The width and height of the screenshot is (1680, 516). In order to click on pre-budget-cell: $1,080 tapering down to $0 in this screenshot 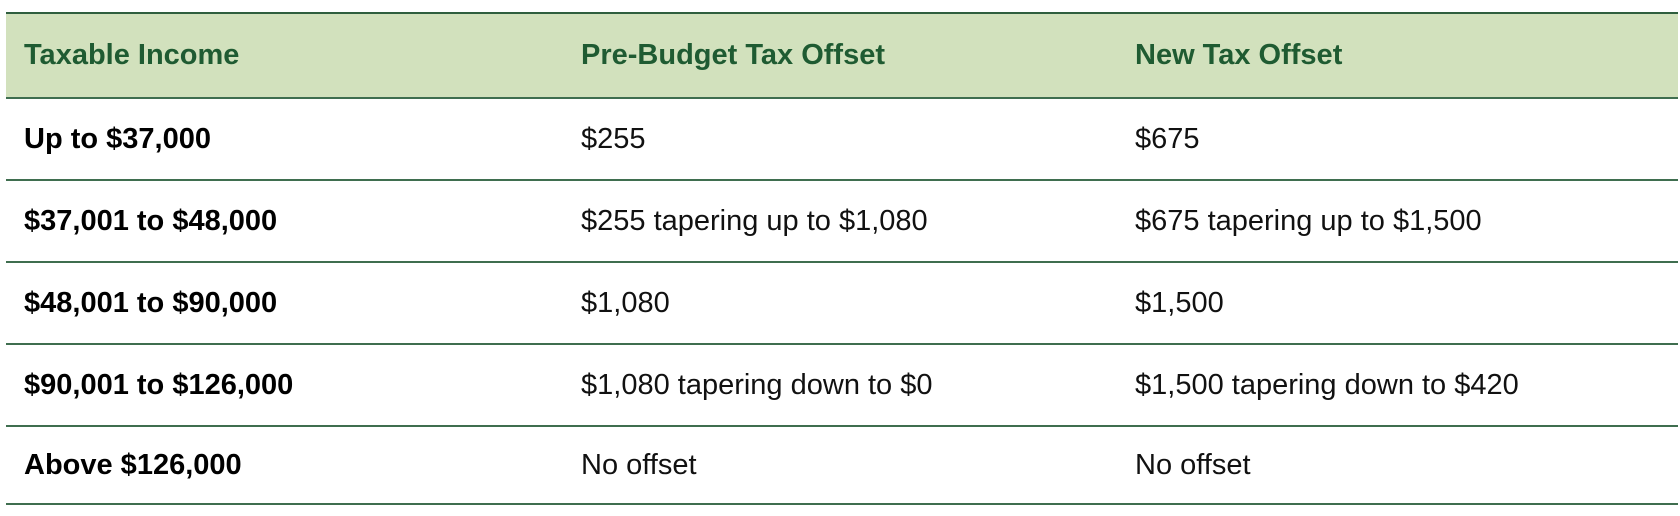, I will do `click(840, 385)`.